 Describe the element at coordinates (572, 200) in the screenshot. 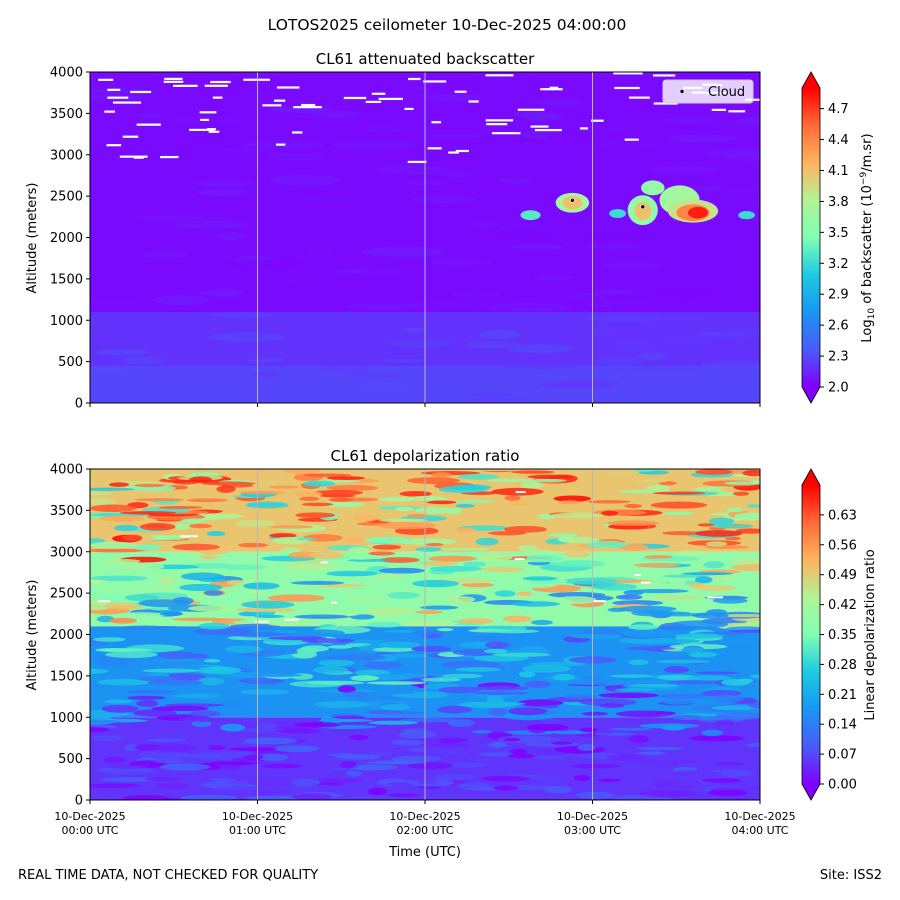

I see `cloud-point` at that location.